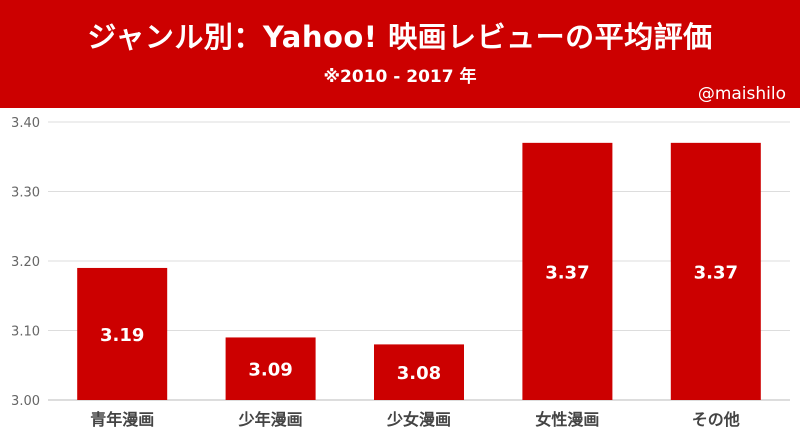 This screenshot has height=441, width=800. I want to click on y-tick-label: 3.00, so click(25, 401).